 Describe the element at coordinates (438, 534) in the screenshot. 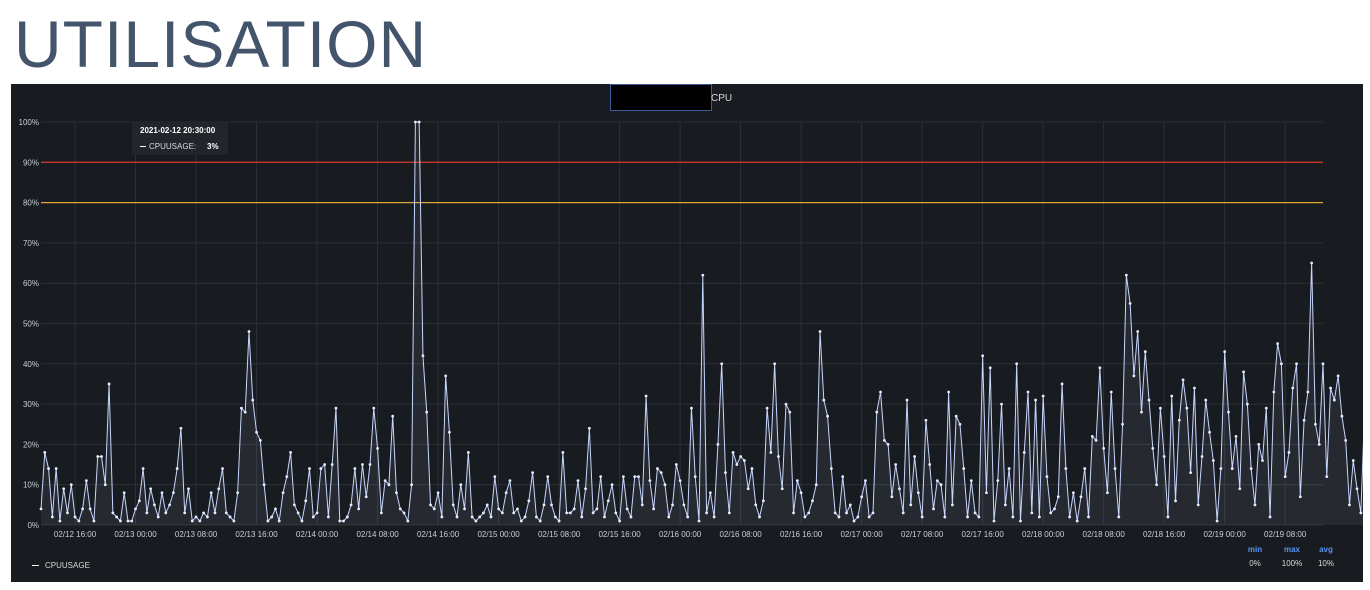

I see `x-tick-label: 02/14 16:00` at that location.